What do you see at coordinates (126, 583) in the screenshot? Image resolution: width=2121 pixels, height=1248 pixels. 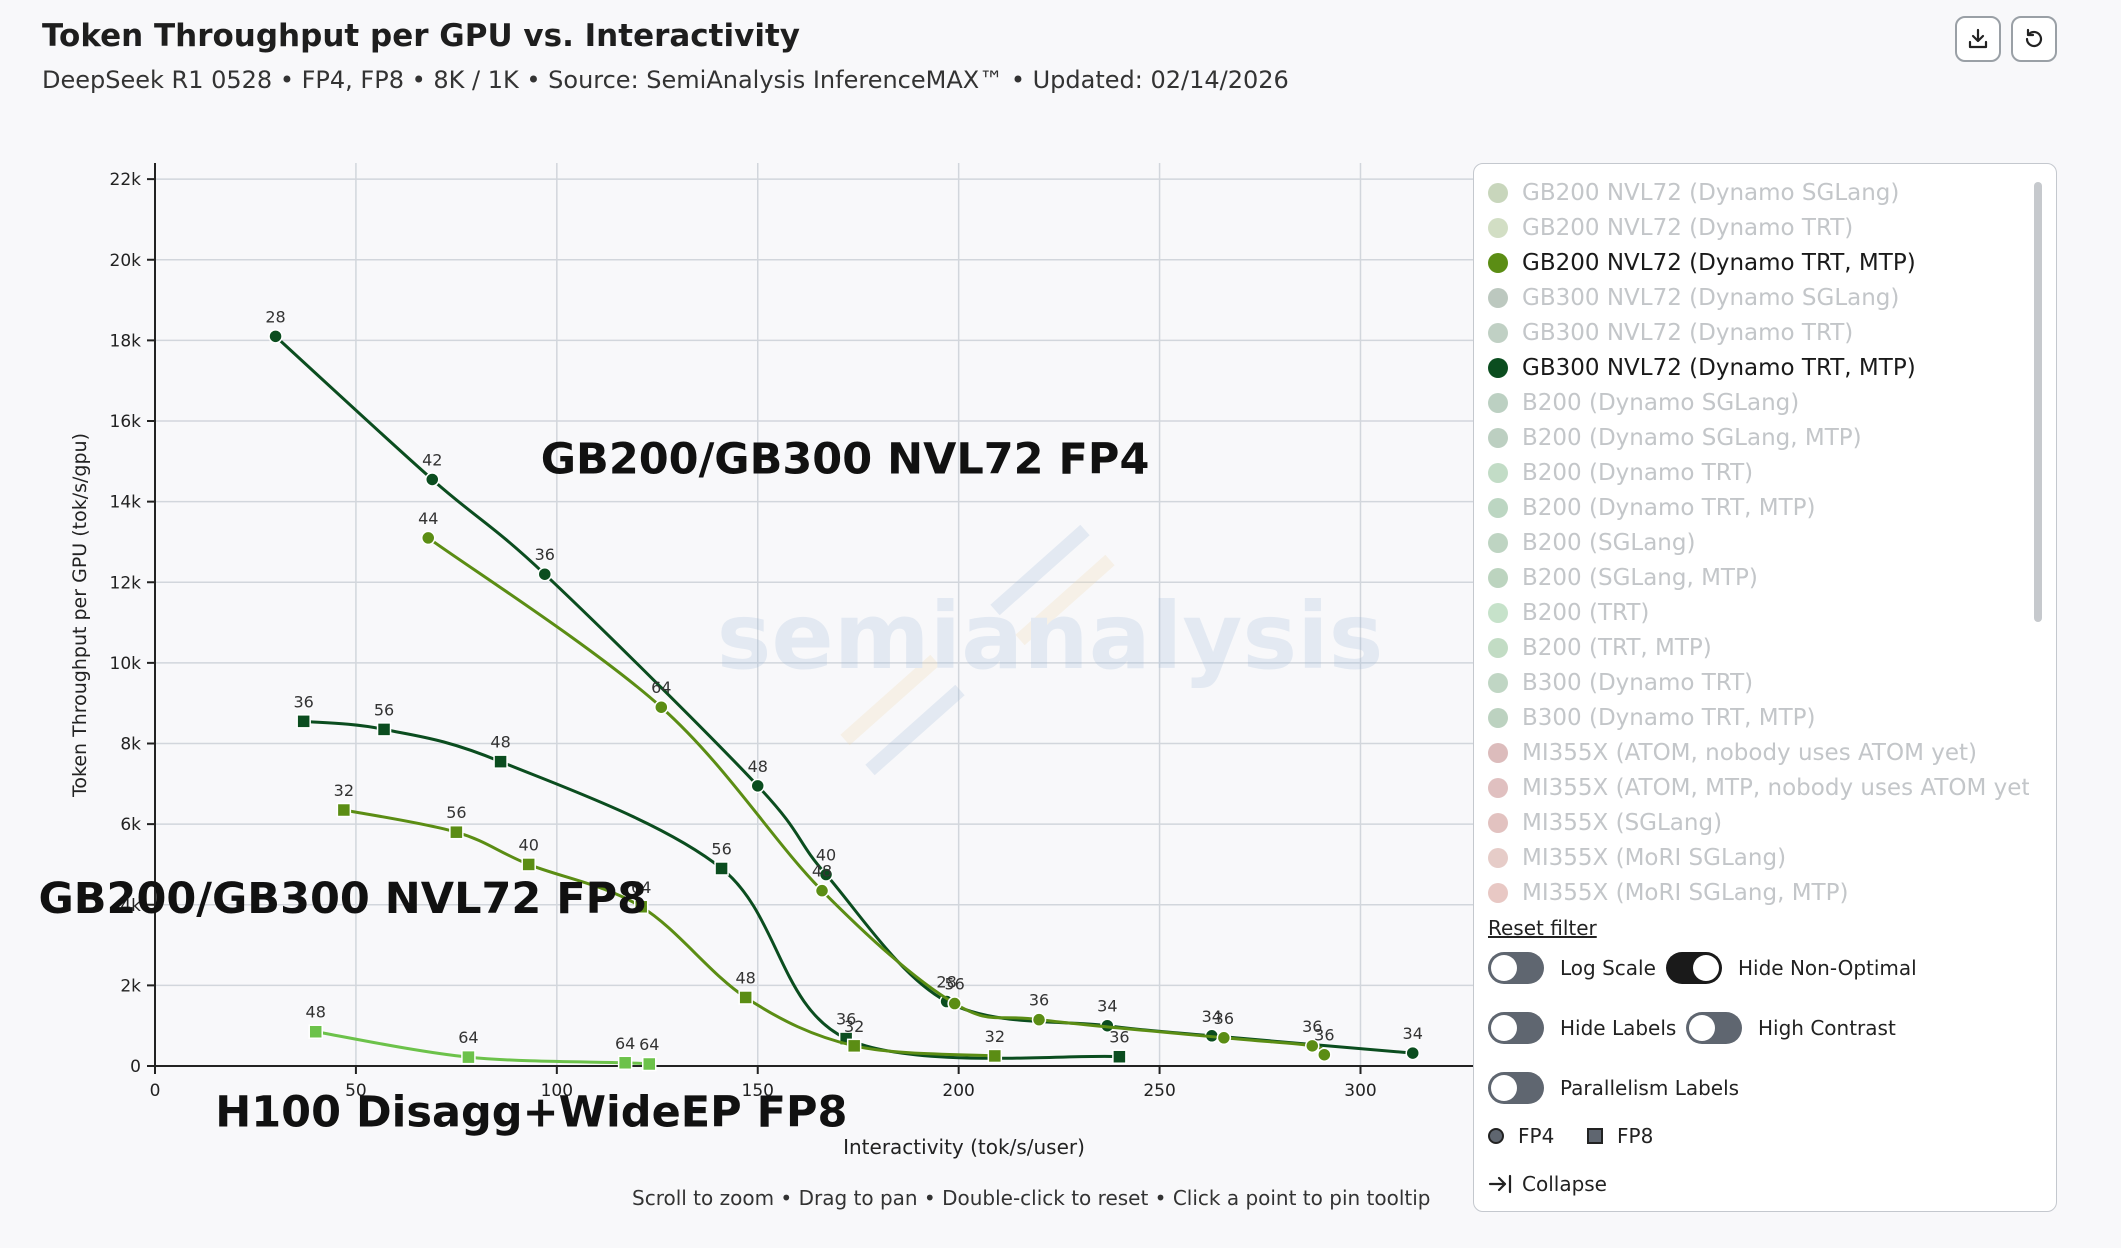 I see `y-tick-label: 12k` at bounding box center [126, 583].